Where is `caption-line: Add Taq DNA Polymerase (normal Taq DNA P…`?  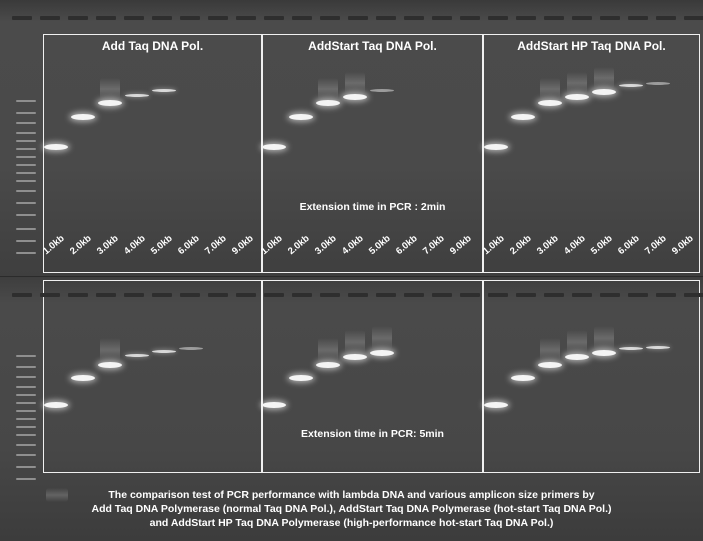 caption-line: Add Taq DNA Polymerase (normal Taq DNA P… is located at coordinates (351, 509).